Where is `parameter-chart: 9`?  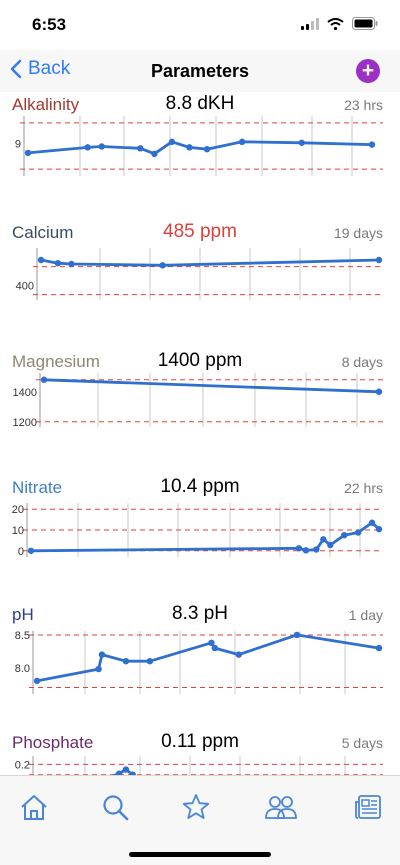
parameter-chart: 9 is located at coordinates (199, 146).